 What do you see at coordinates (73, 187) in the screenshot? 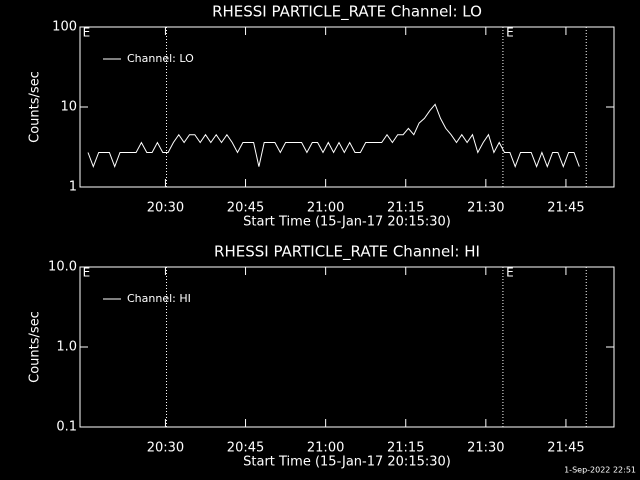
I see `y-tick-label: 1` at bounding box center [73, 187].